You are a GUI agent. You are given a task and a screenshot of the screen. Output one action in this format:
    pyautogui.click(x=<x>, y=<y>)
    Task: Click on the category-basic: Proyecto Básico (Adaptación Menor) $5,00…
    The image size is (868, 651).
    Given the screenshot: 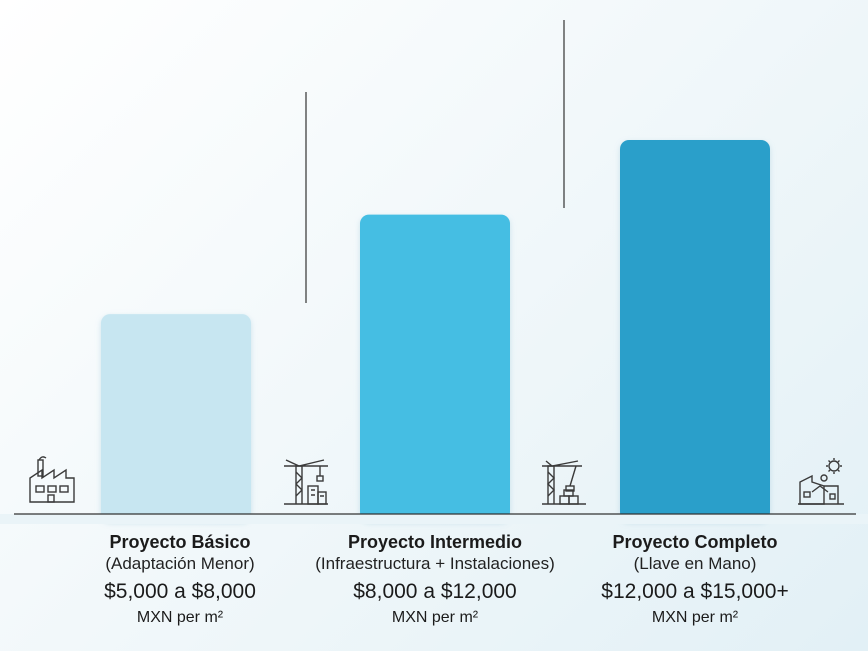 What is the action you would take?
    pyautogui.click(x=180, y=580)
    